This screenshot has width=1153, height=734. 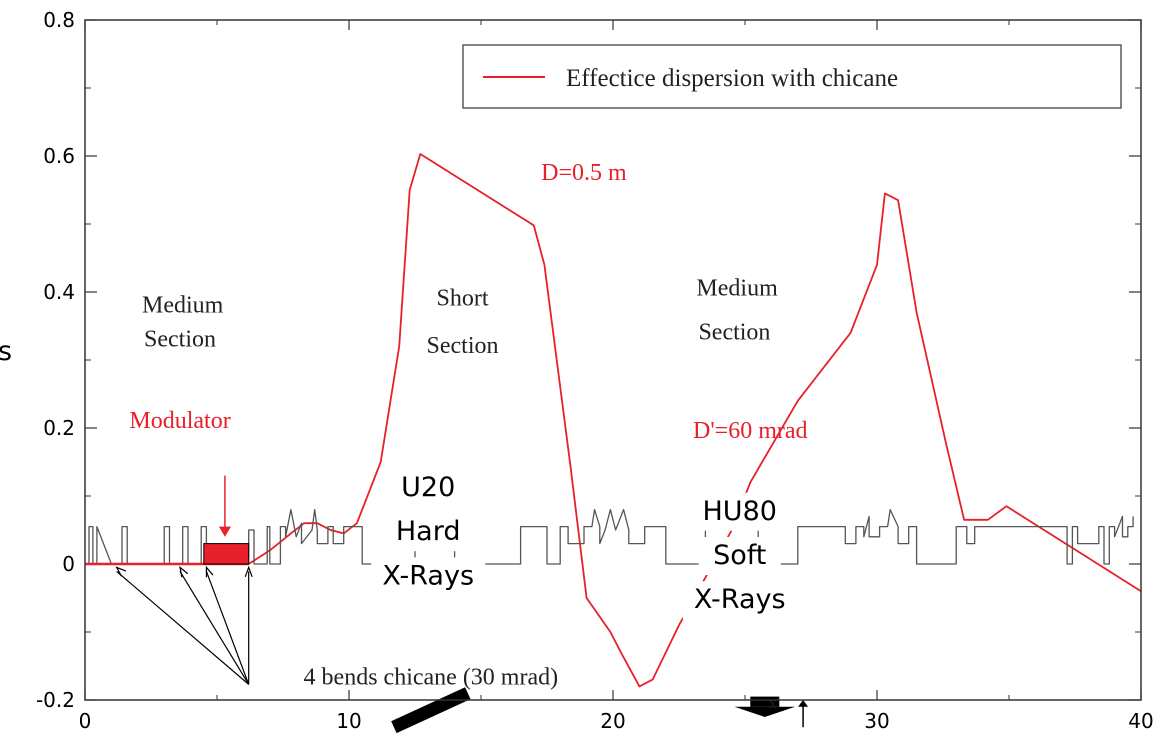 I want to click on chart-annotation: 4 bends chicane (30 mrad), so click(x=431, y=677).